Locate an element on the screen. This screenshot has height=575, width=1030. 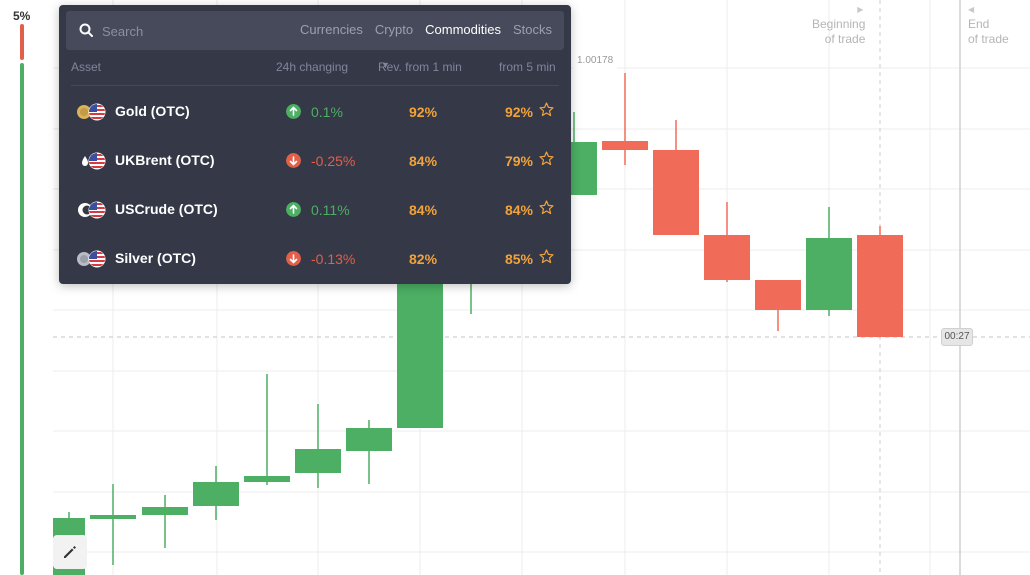
column-rev-5min: from 5 min is located at coordinates (527, 67).